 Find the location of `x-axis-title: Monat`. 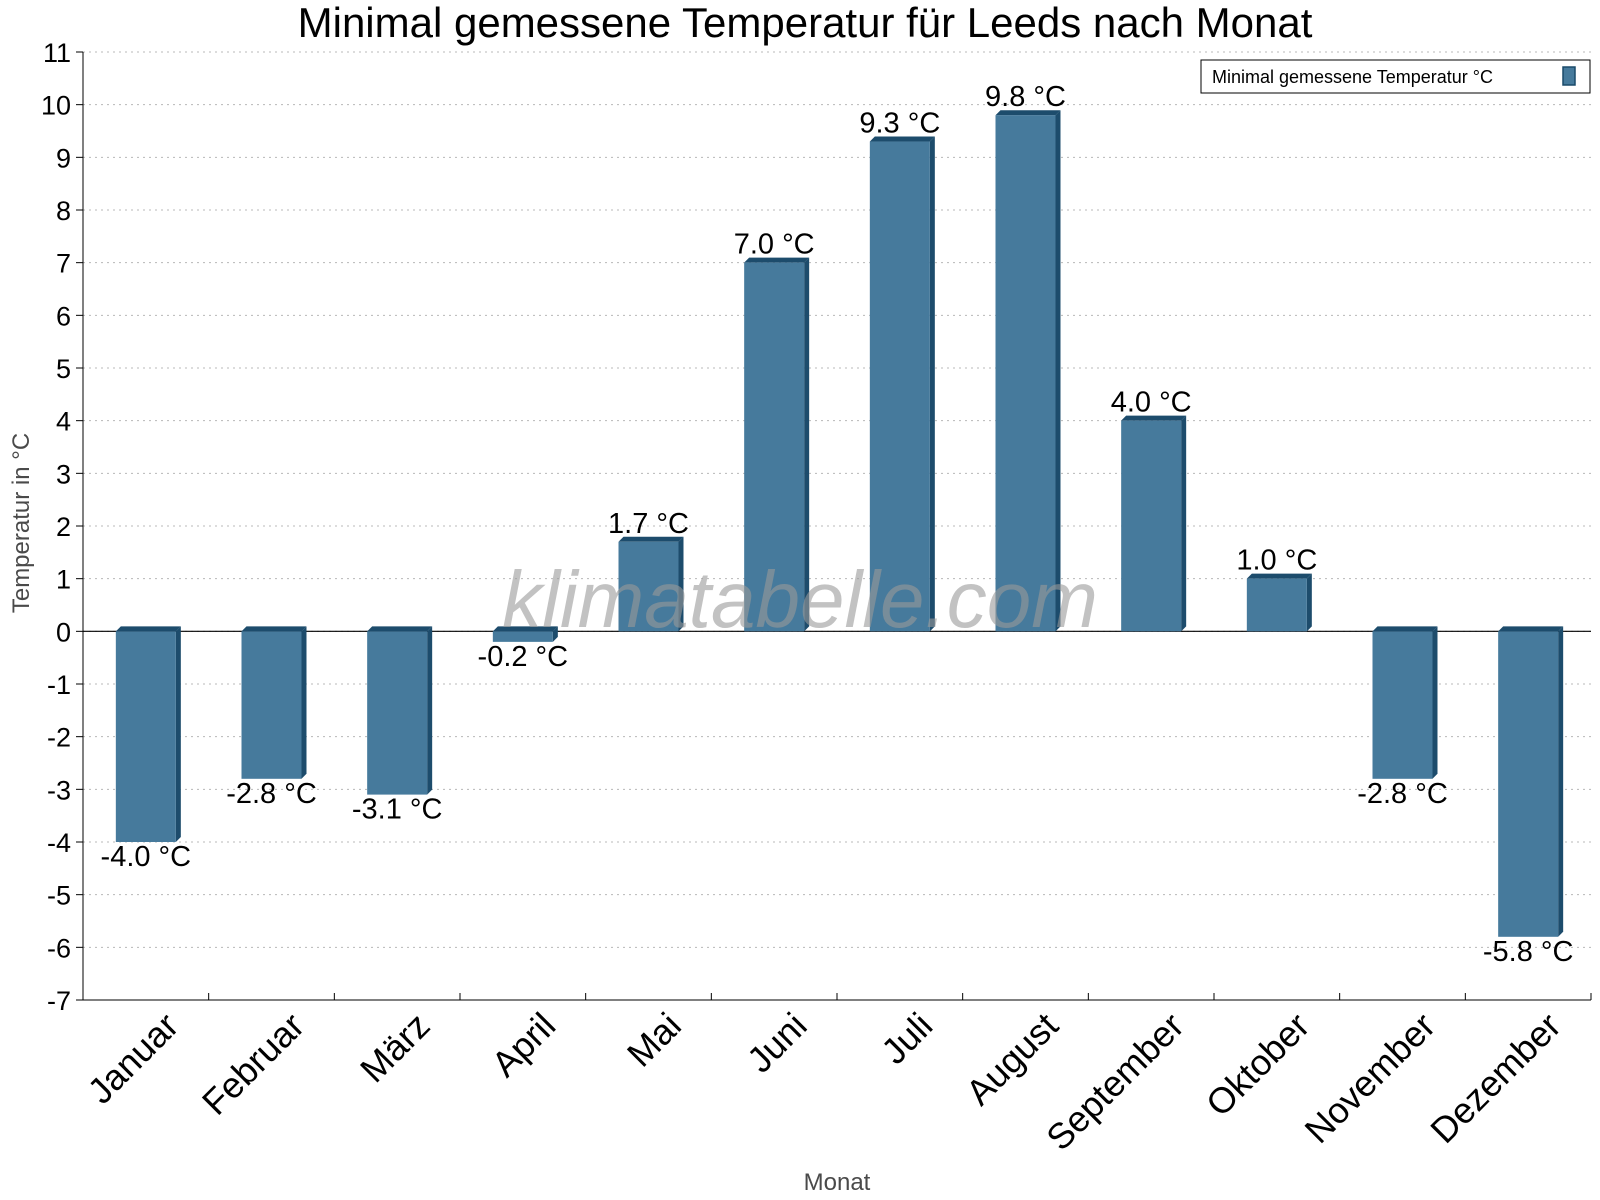

x-axis-title: Monat is located at coordinates (837, 1182).